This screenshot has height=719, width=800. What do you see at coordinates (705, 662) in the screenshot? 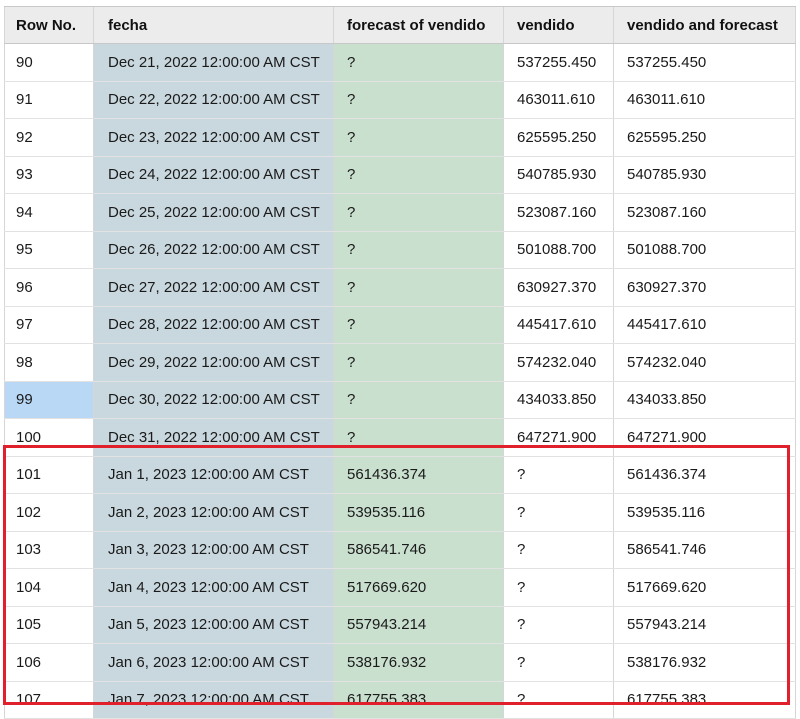
I see `vendido-and-forecast-cell: 538176.932` at bounding box center [705, 662].